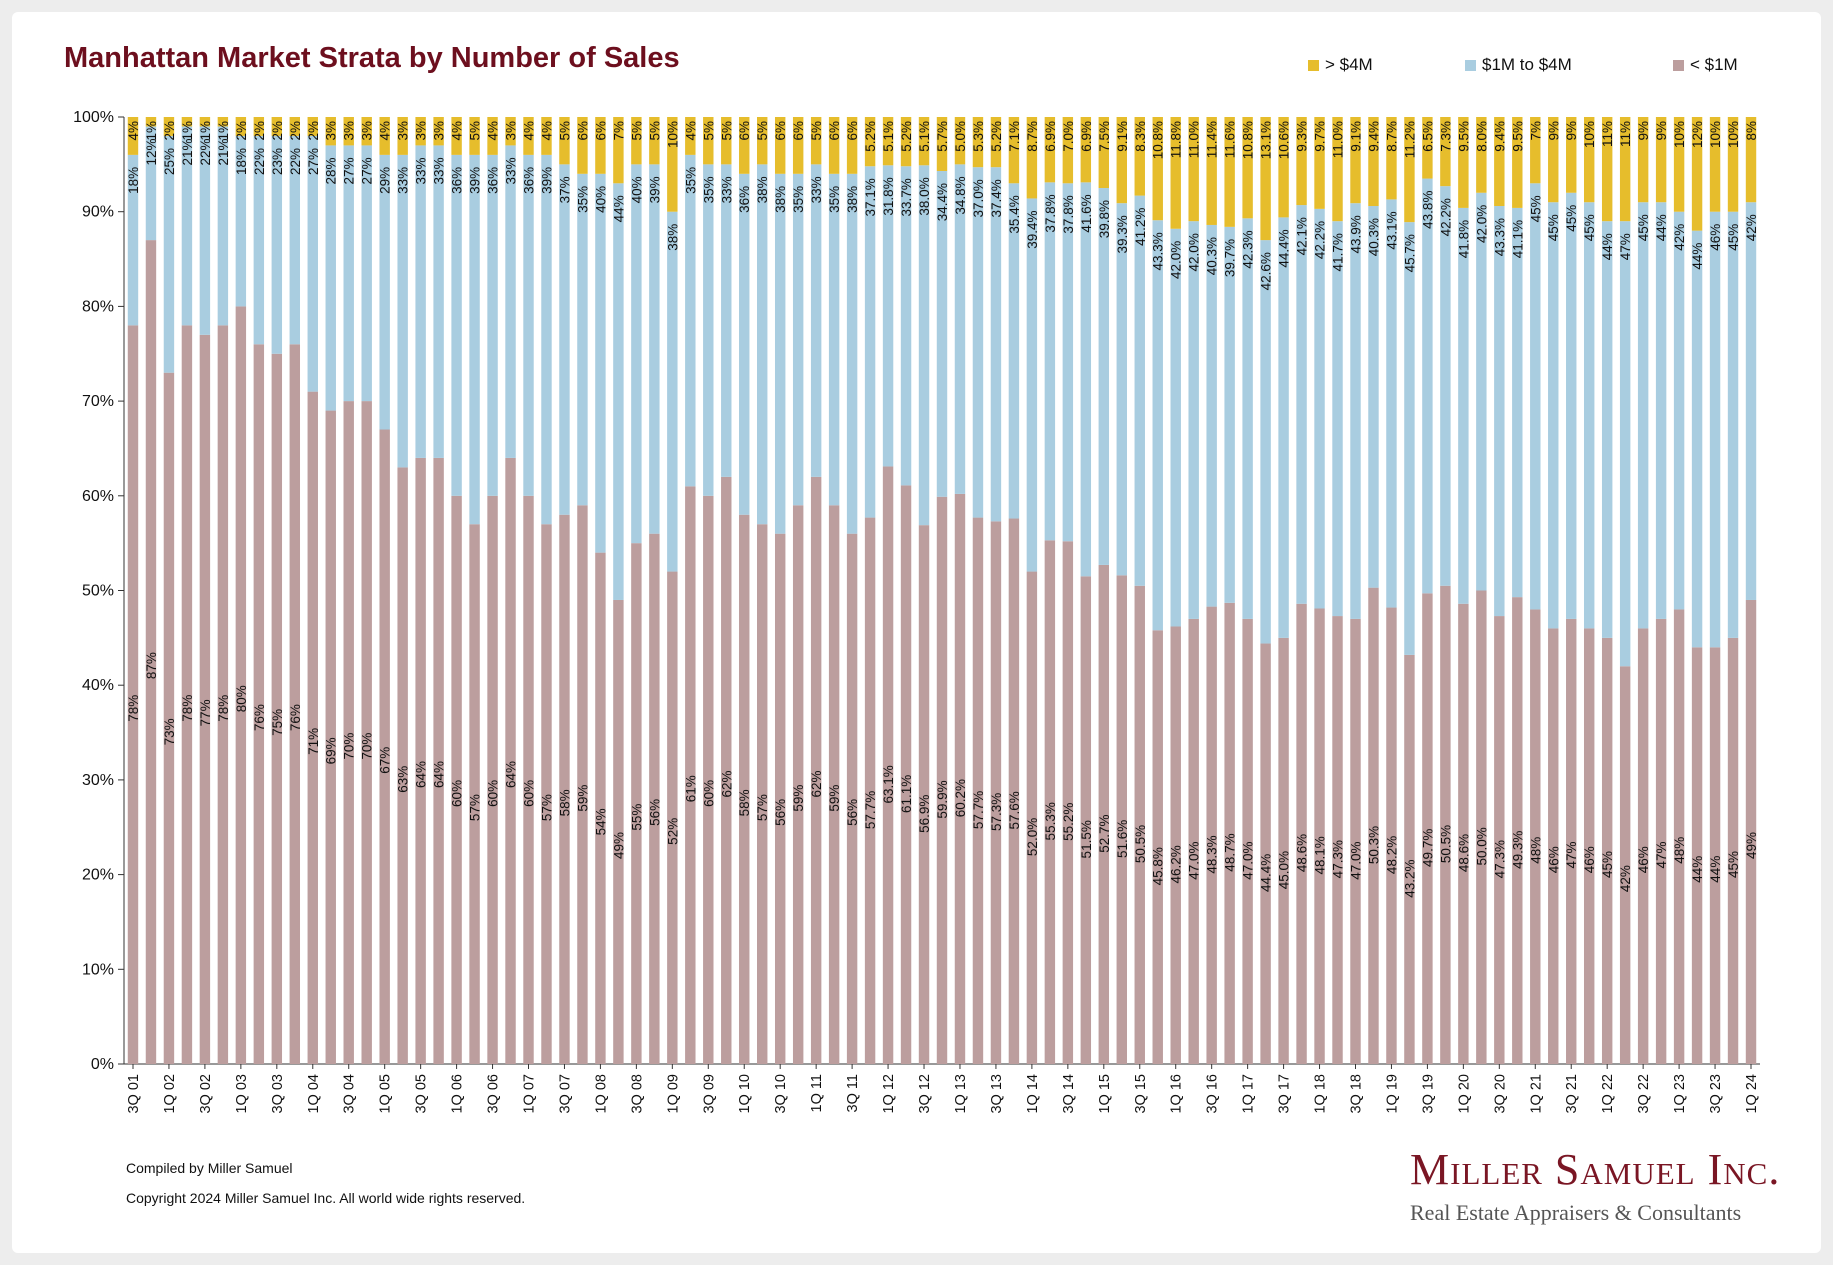 Image resolution: width=1833 pixels, height=1265 pixels. I want to click on data-label: 41.2%, so click(1140, 227).